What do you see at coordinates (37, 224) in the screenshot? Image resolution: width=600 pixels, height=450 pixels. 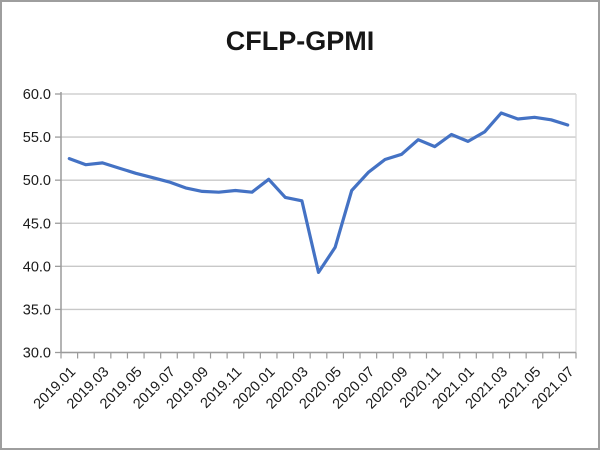 I see `y-axis-label: 45.0` at bounding box center [37, 224].